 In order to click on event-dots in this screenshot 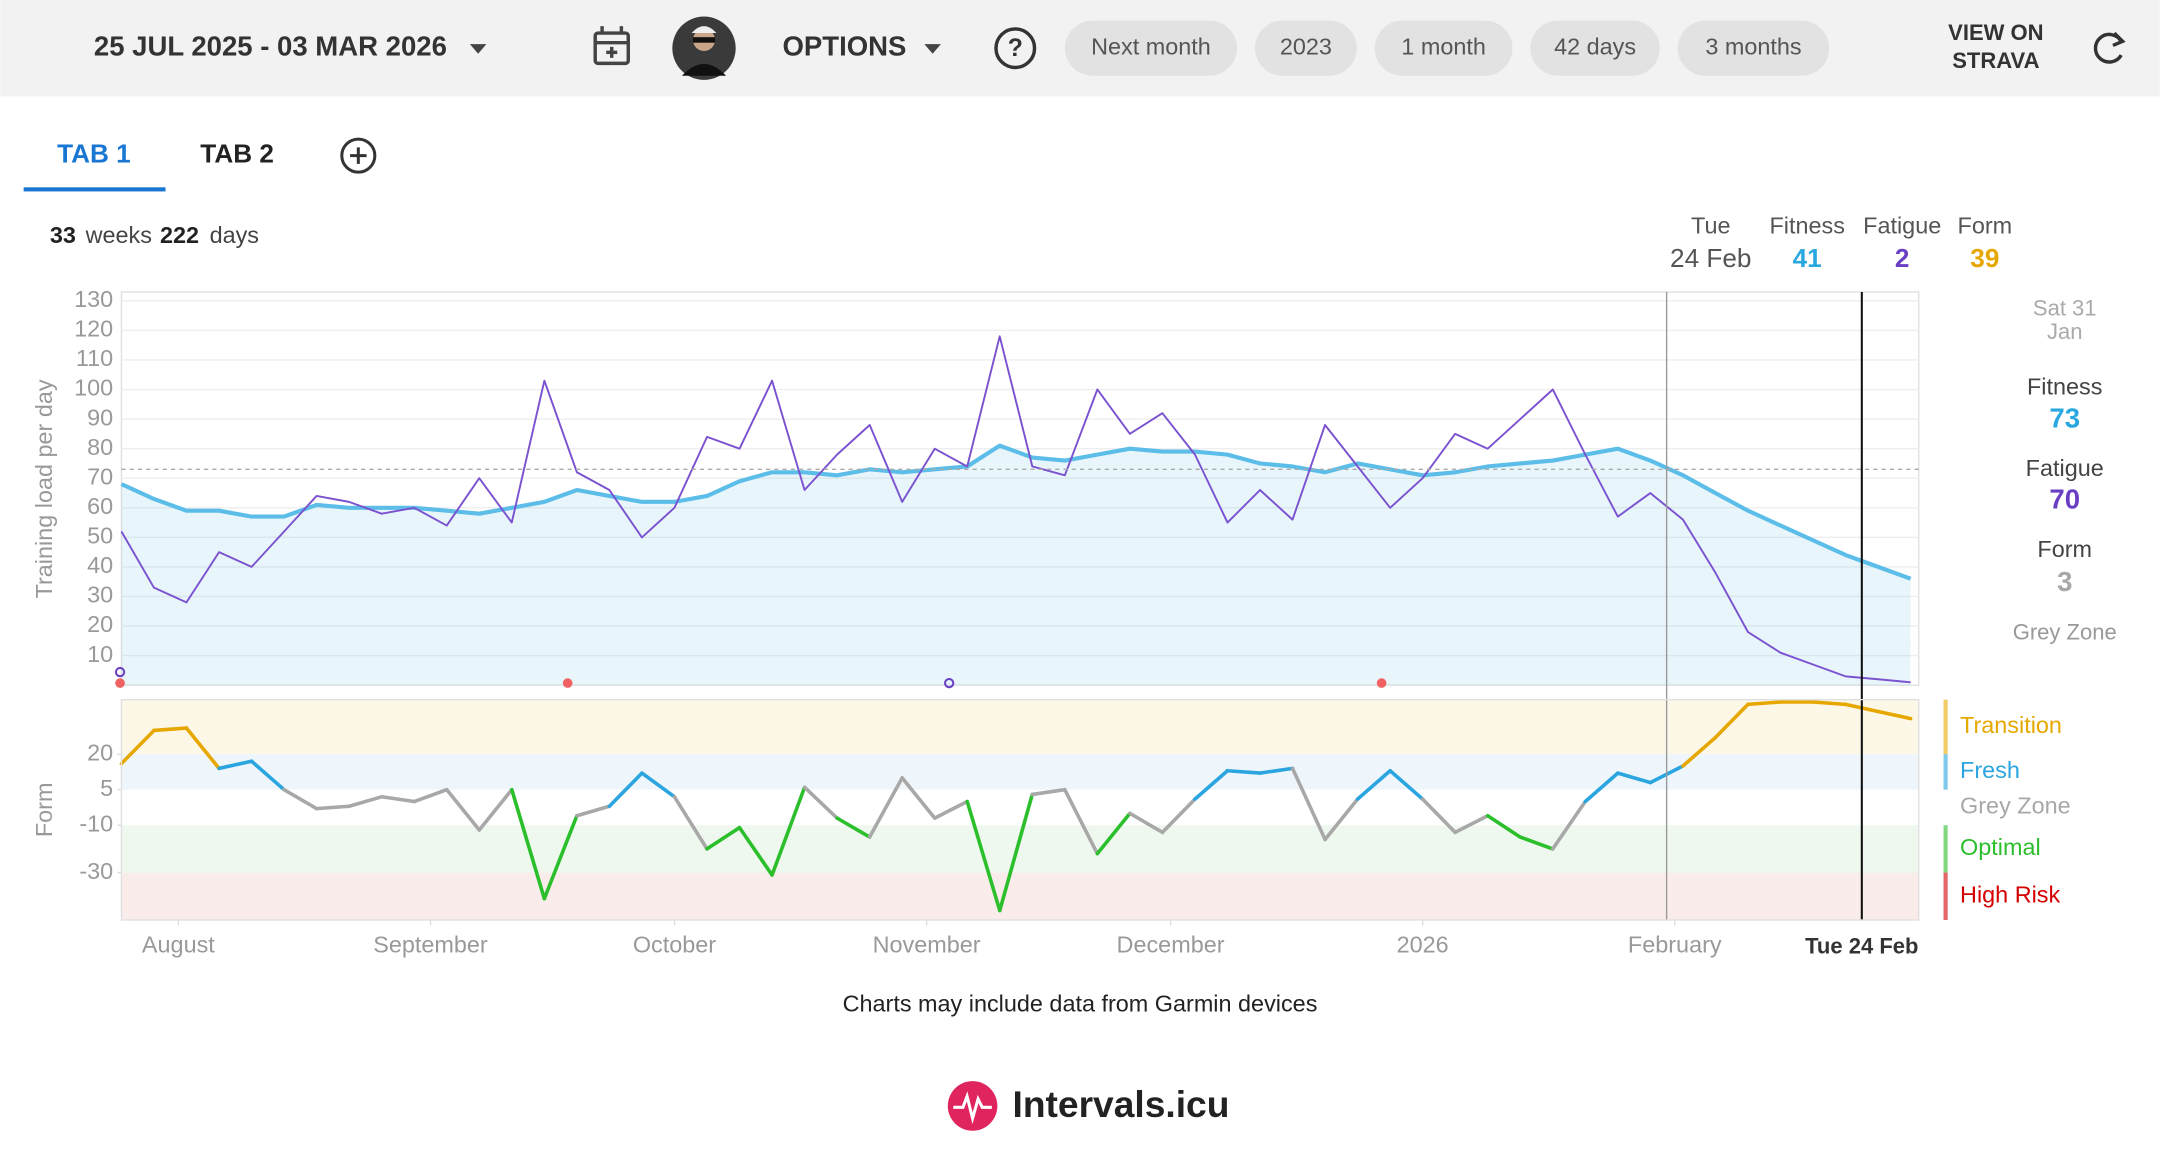, I will do `click(750, 677)`.